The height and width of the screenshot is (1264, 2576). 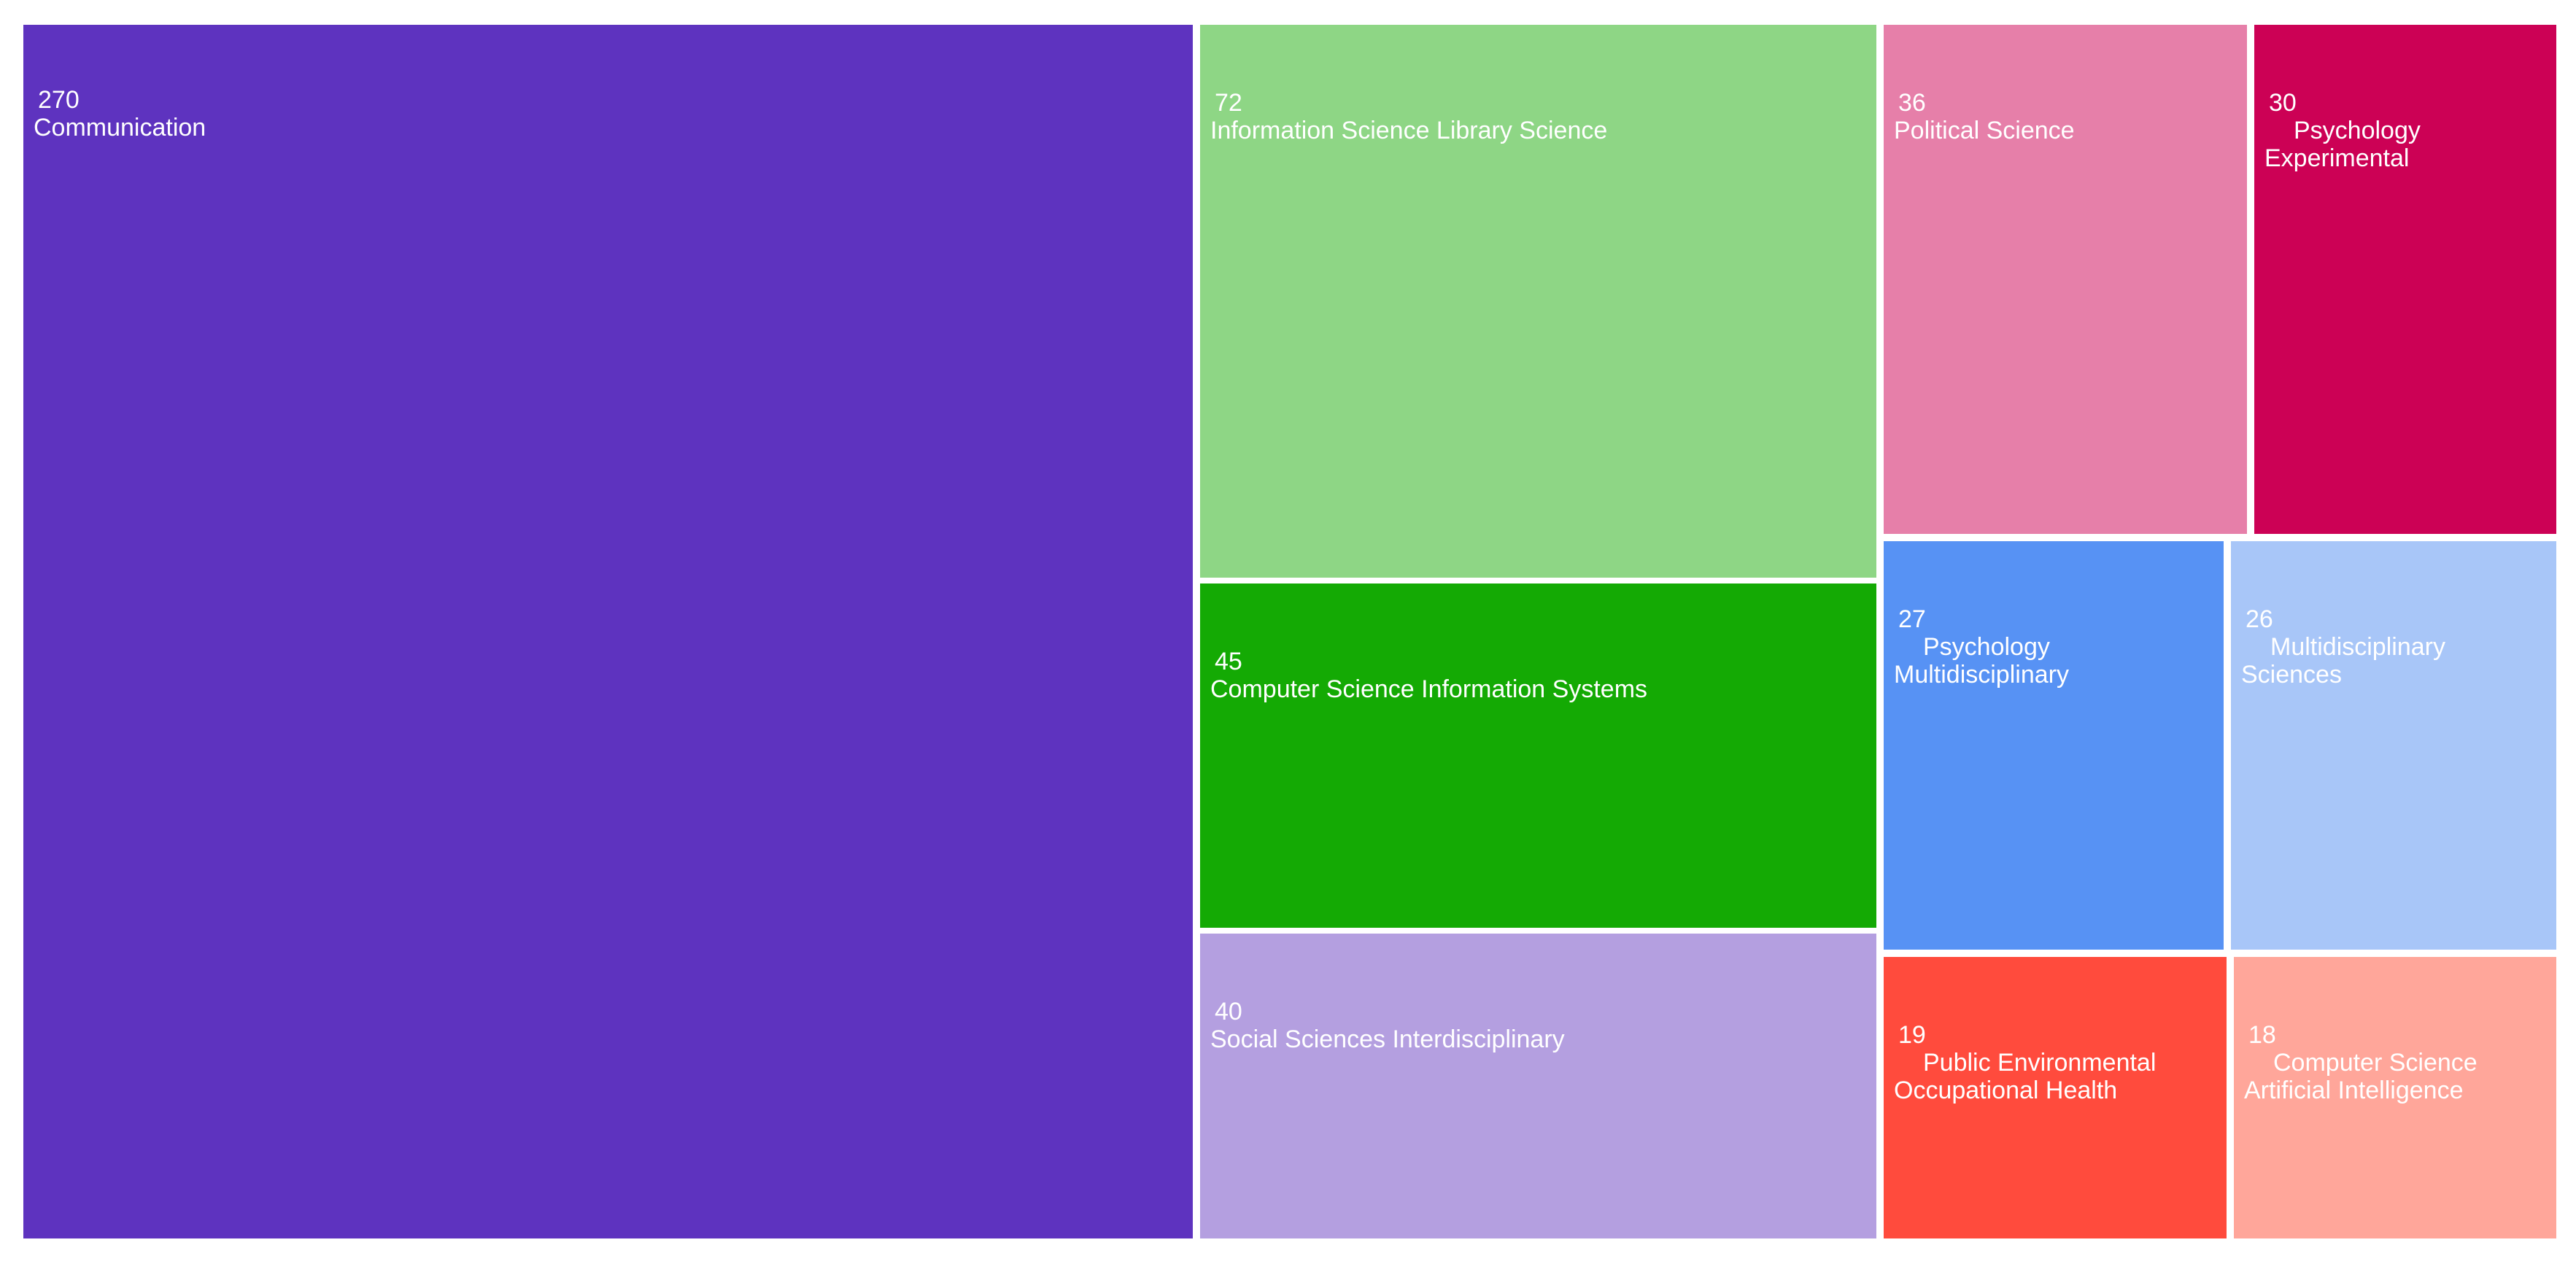 I want to click on treemap-tile-label: 270 Communication, so click(x=608, y=114).